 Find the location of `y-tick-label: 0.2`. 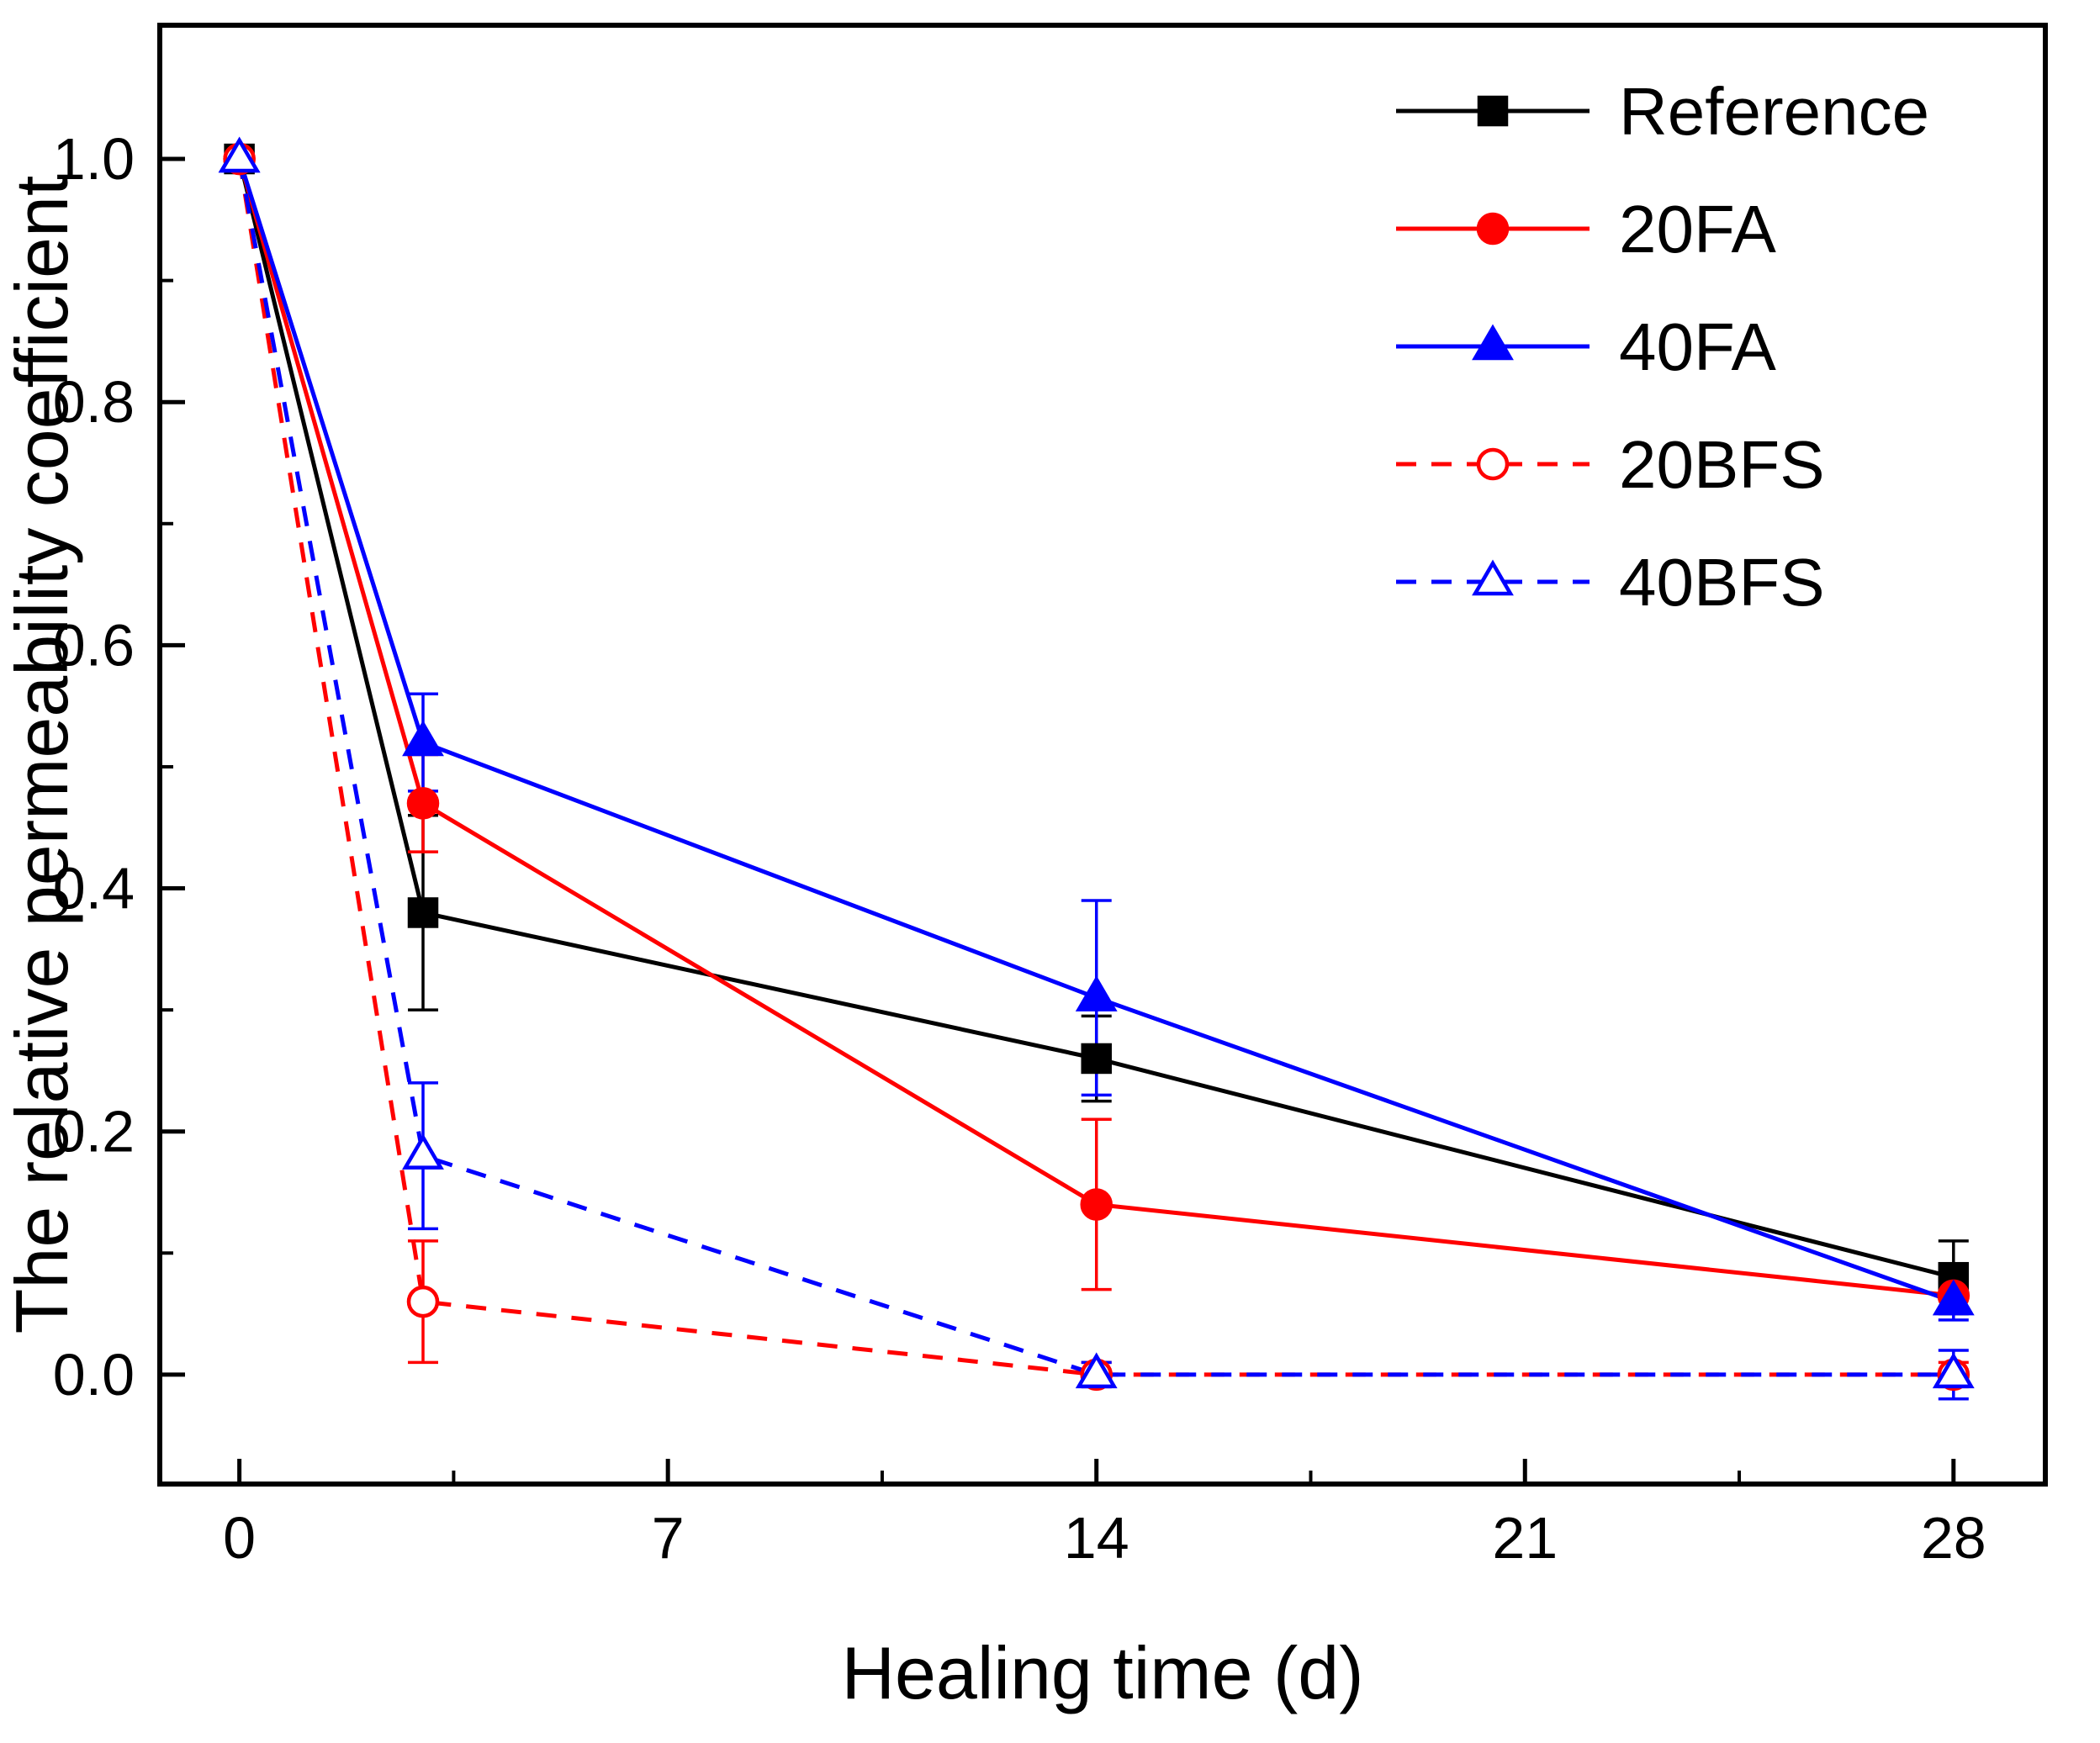

y-tick-label: 0.2 is located at coordinates (94, 1132).